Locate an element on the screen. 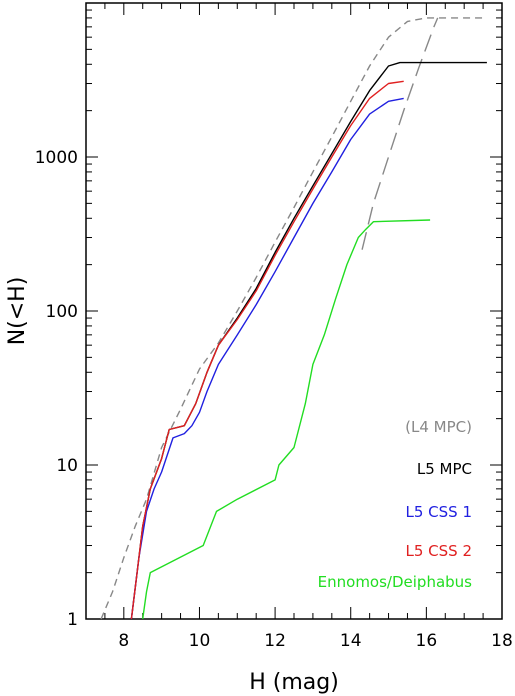 This screenshot has width=515, height=696. y-tick-label: 1000 is located at coordinates (56, 158).